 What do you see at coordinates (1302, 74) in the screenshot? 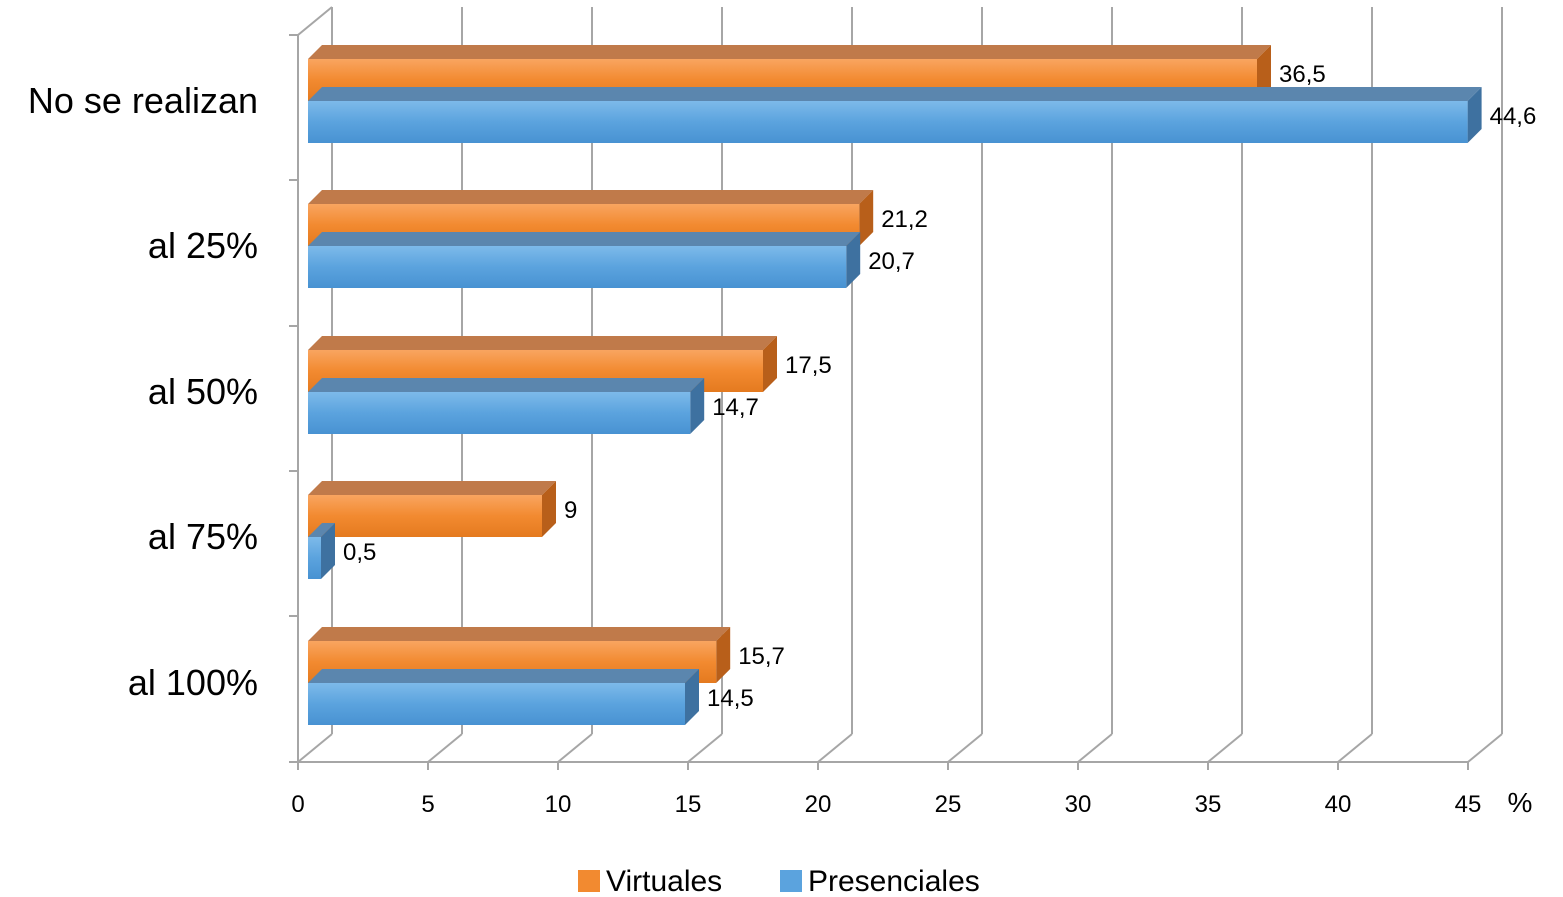
I see `data-label: 36,5` at bounding box center [1302, 74].